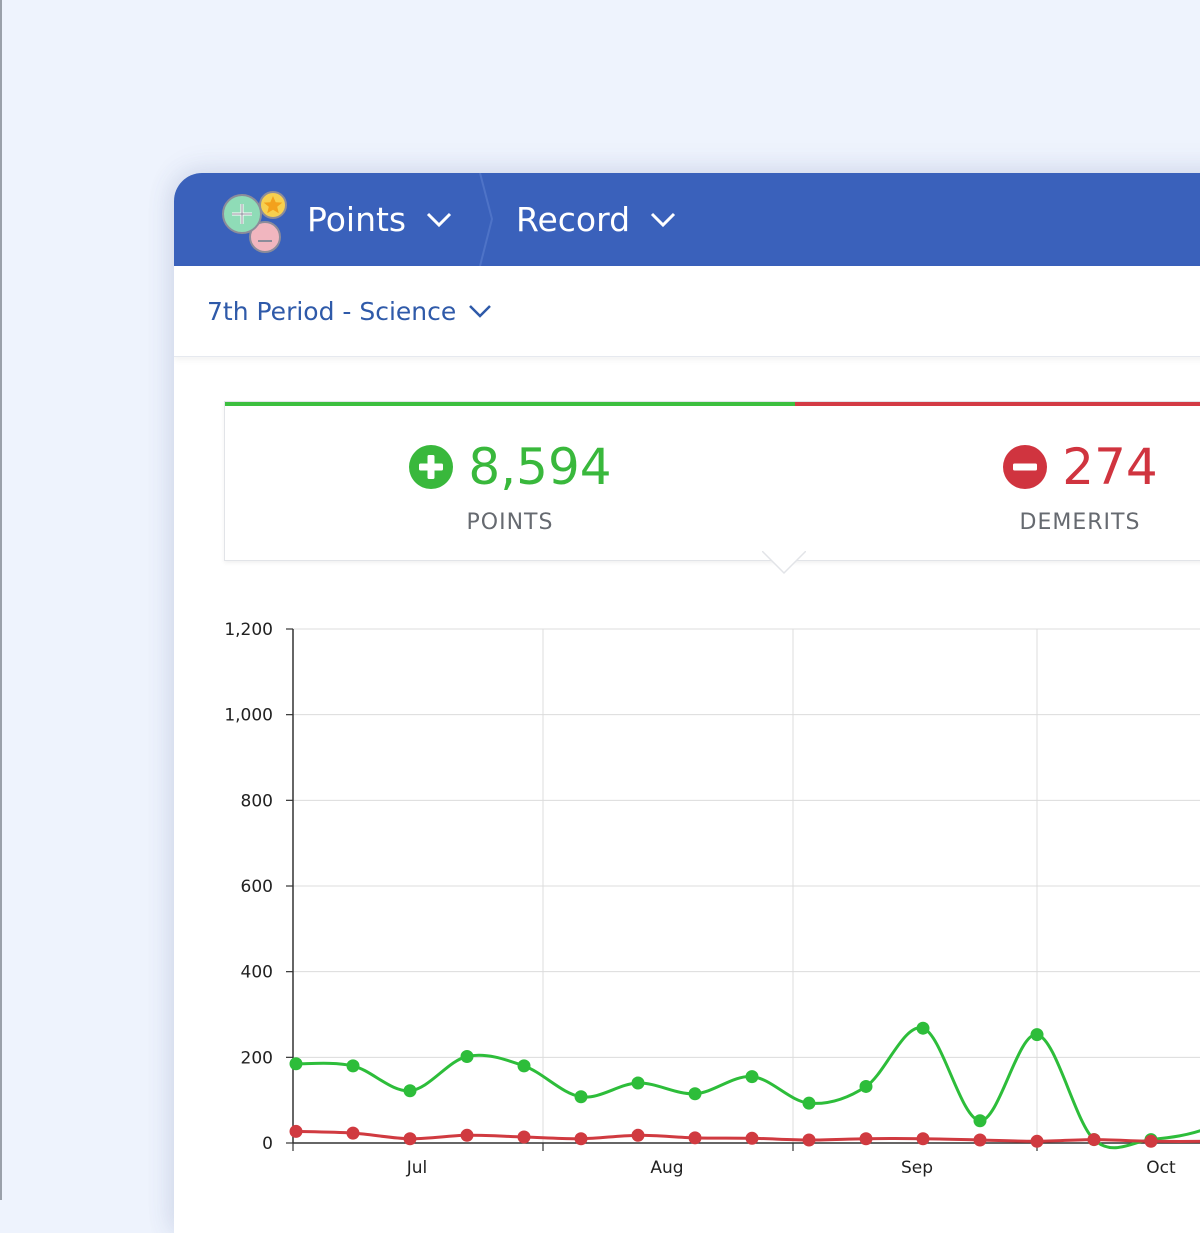 Image resolution: width=1200 pixels, height=1233 pixels. What do you see at coordinates (540, 467) in the screenshot?
I see `points-total: 8,594` at bounding box center [540, 467].